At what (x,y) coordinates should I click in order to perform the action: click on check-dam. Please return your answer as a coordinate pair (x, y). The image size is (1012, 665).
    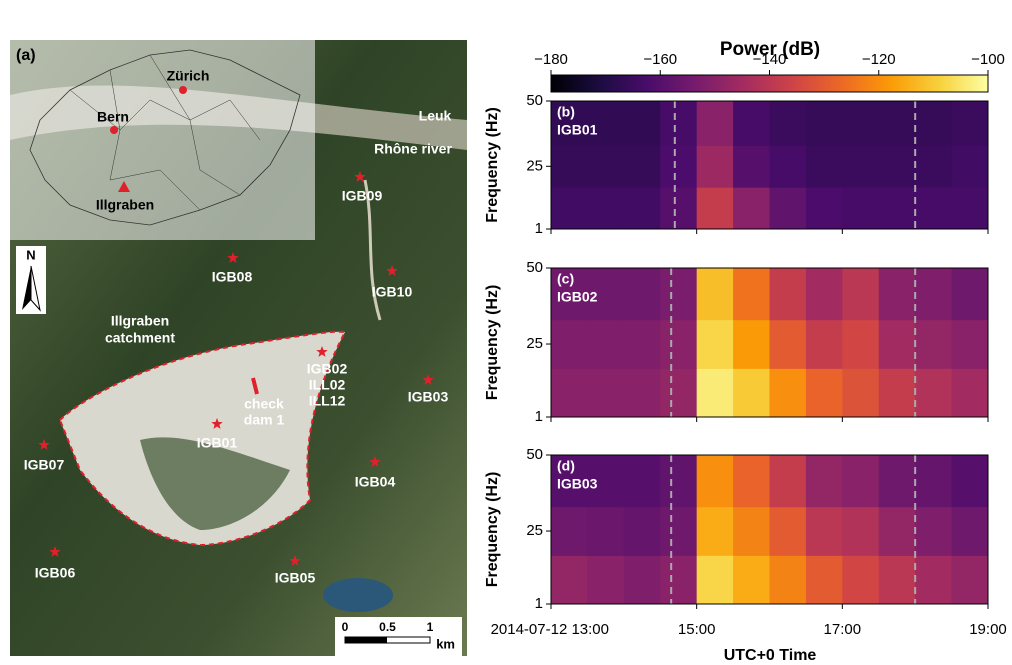
    Looking at the image, I should click on (255, 386).